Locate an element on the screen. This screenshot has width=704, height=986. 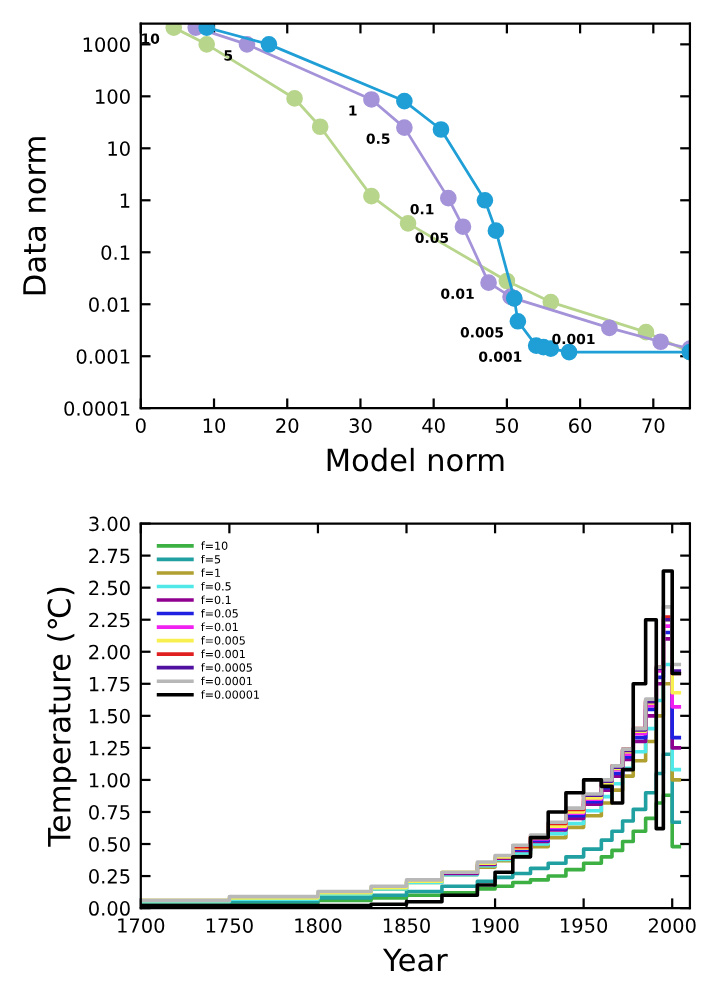
y-tick-label: 2.50 is located at coordinates (109, 588).